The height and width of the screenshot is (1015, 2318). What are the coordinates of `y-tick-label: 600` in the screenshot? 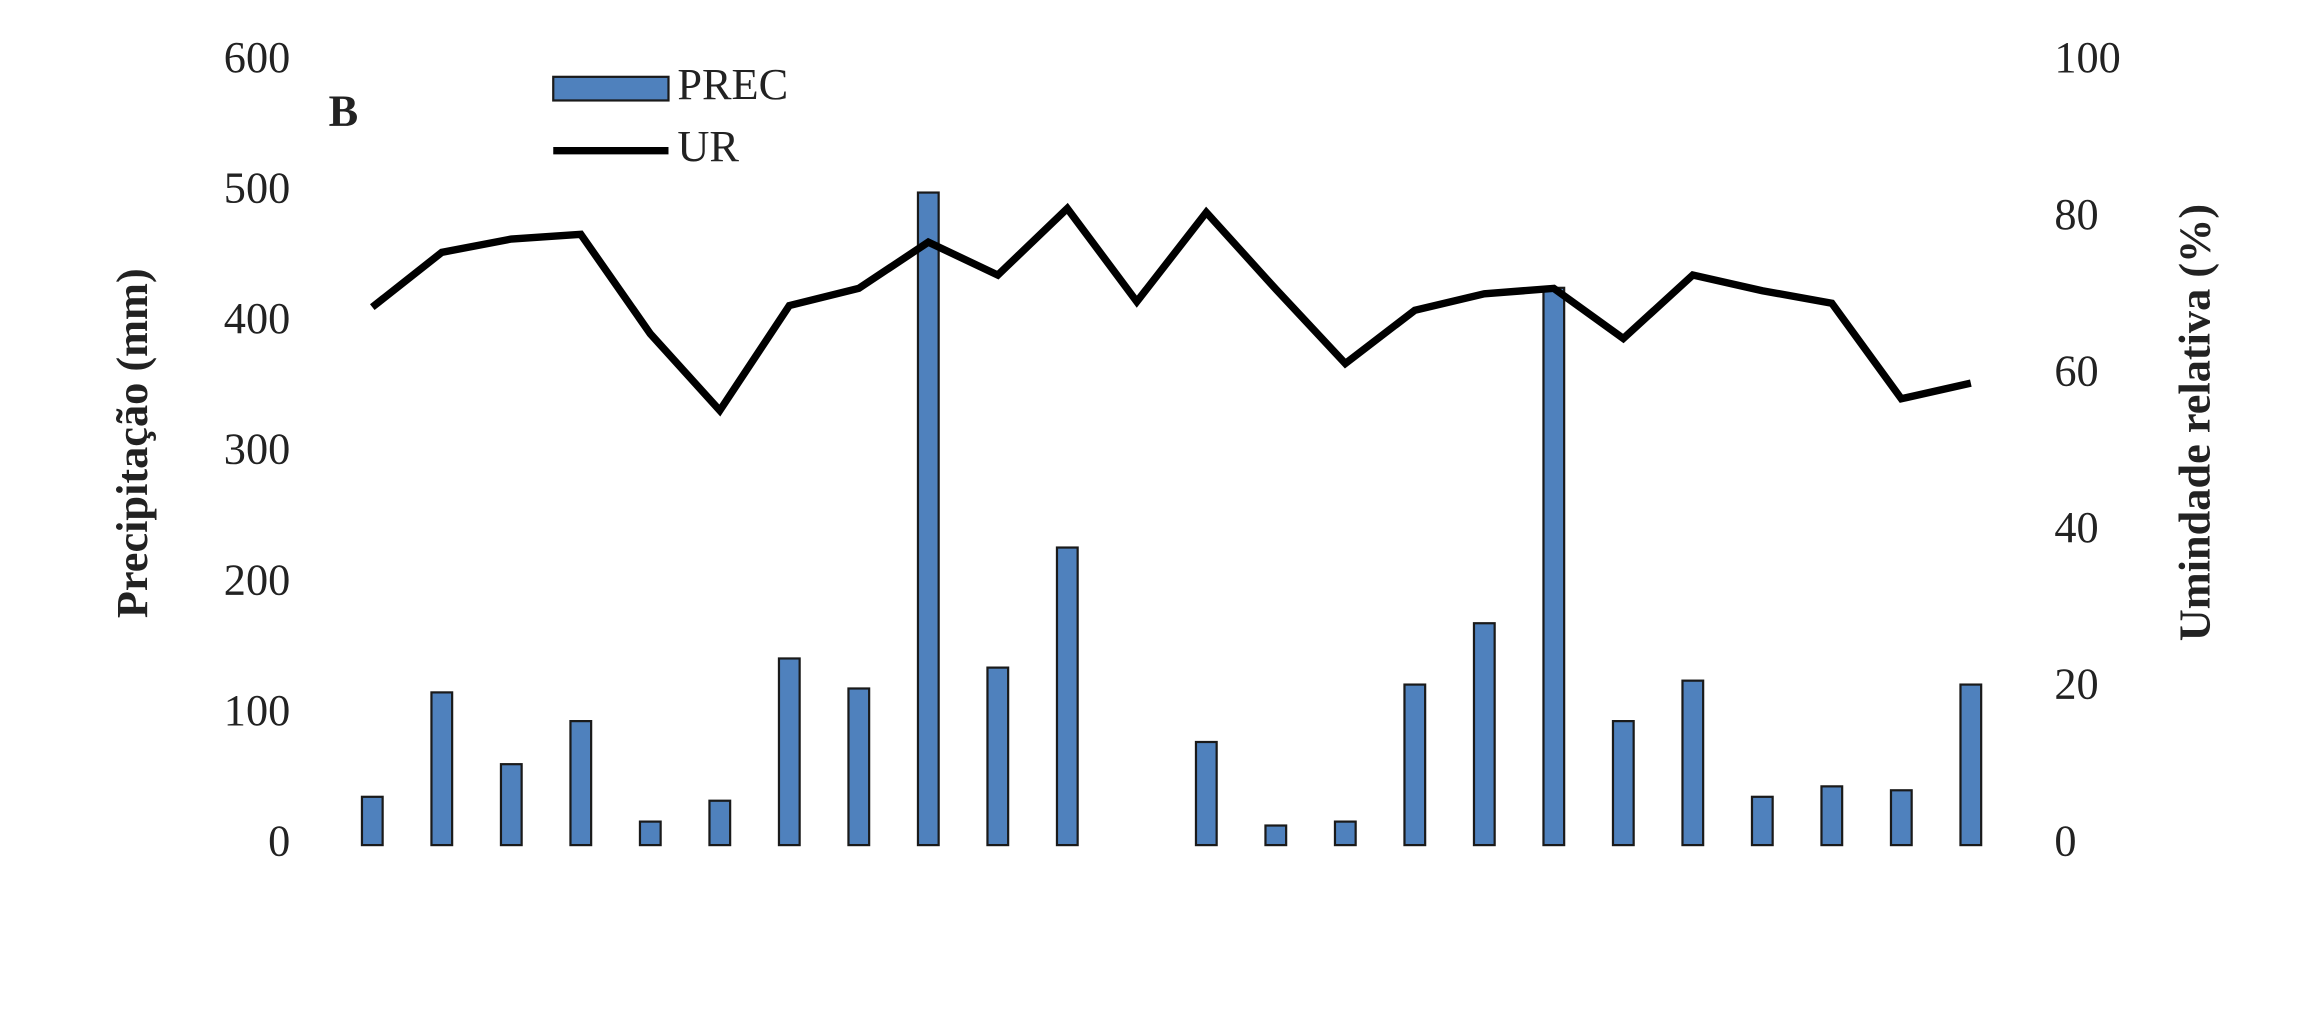 It's located at (257, 57).